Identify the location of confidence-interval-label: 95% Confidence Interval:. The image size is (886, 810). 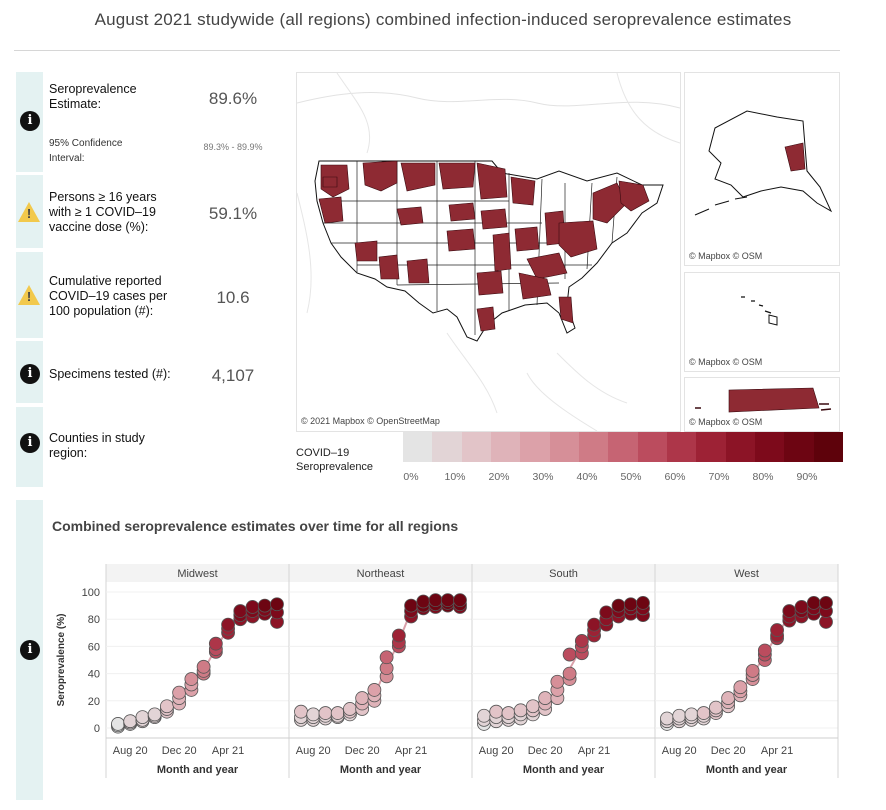
(86, 151).